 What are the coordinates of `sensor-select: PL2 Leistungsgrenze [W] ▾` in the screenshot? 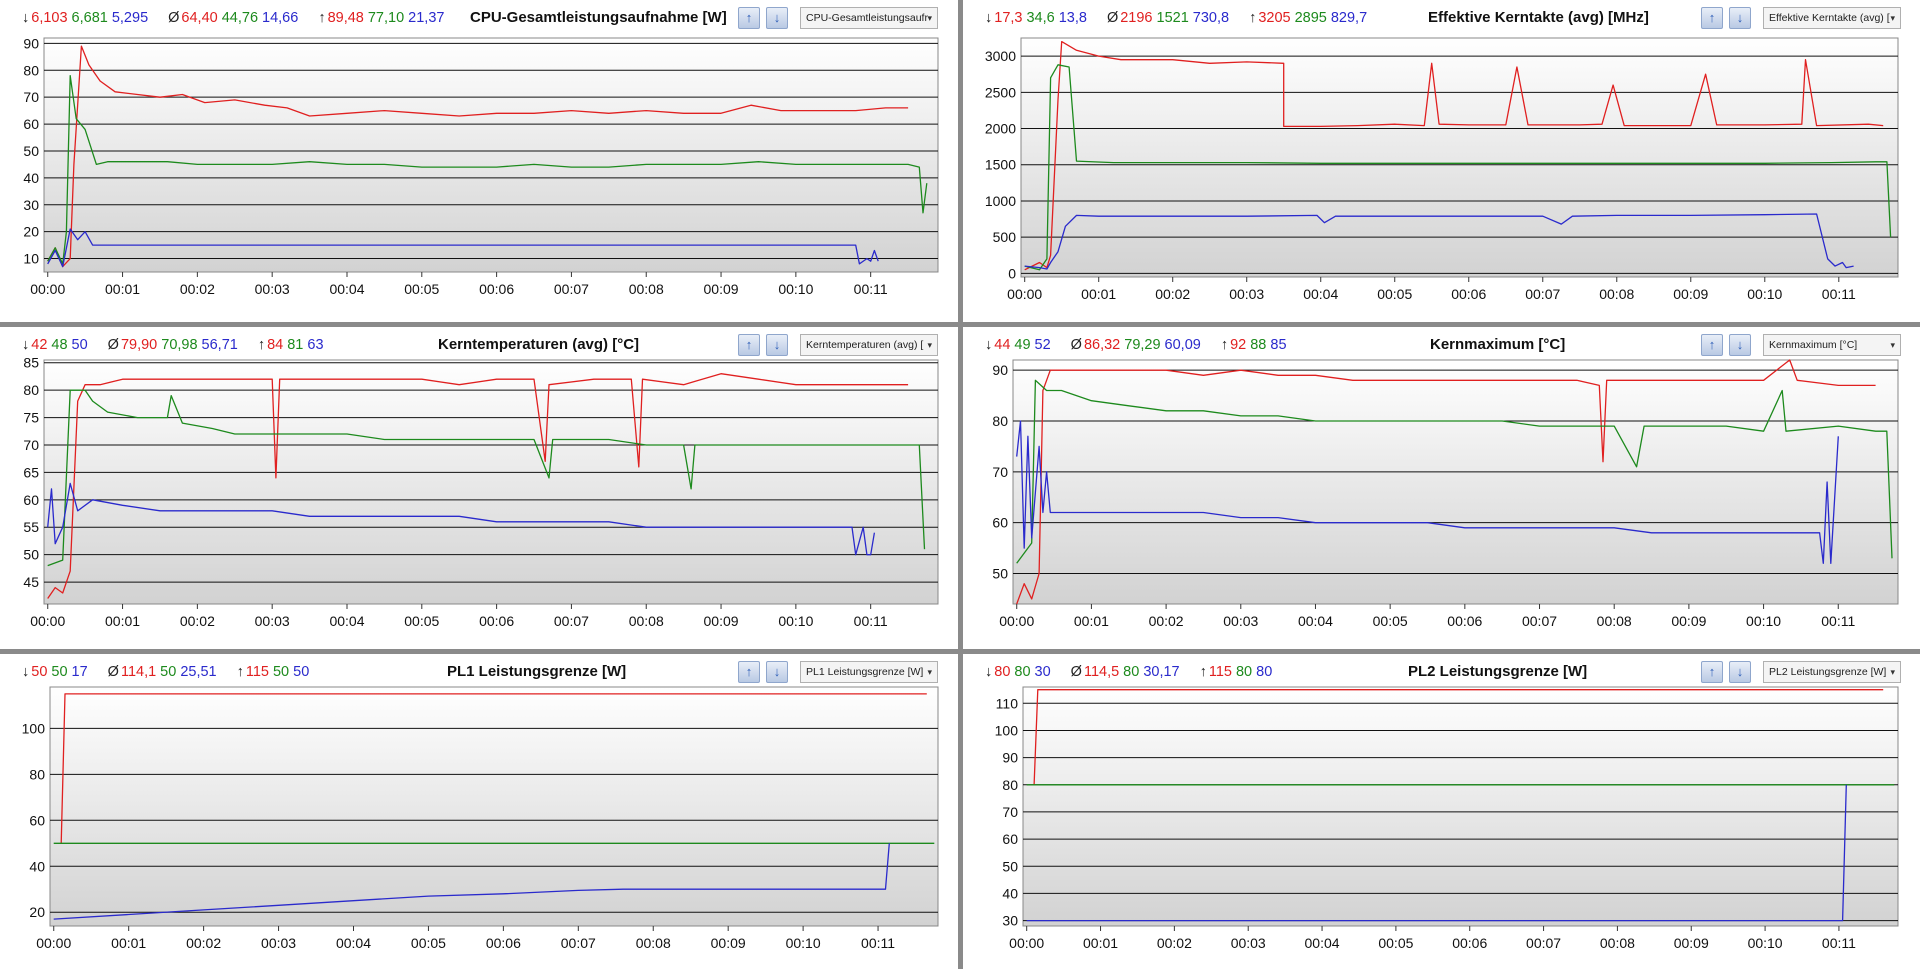 It's located at (1832, 672).